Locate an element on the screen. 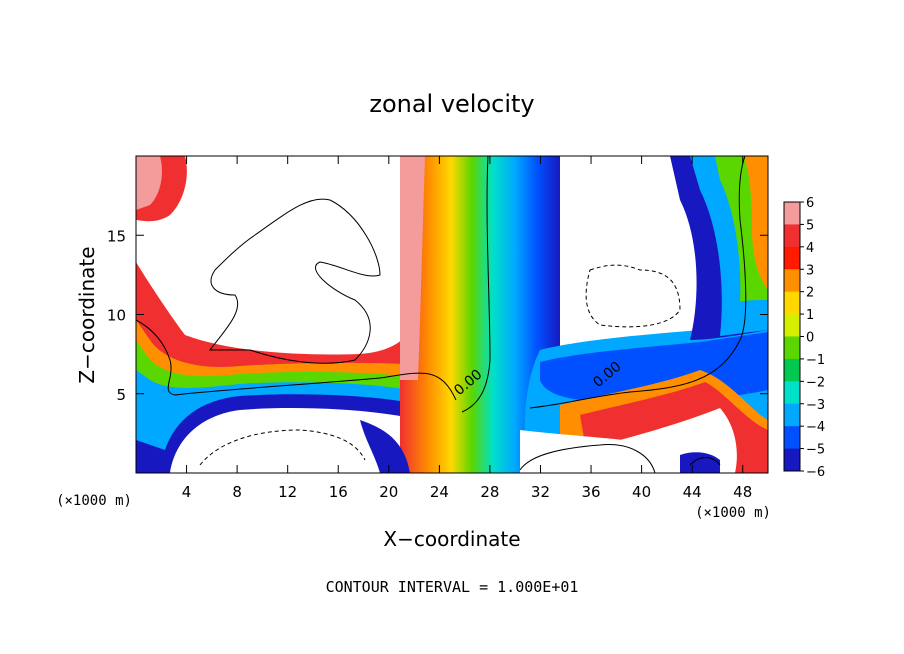  x-tick-label: 28 is located at coordinates (489, 492).